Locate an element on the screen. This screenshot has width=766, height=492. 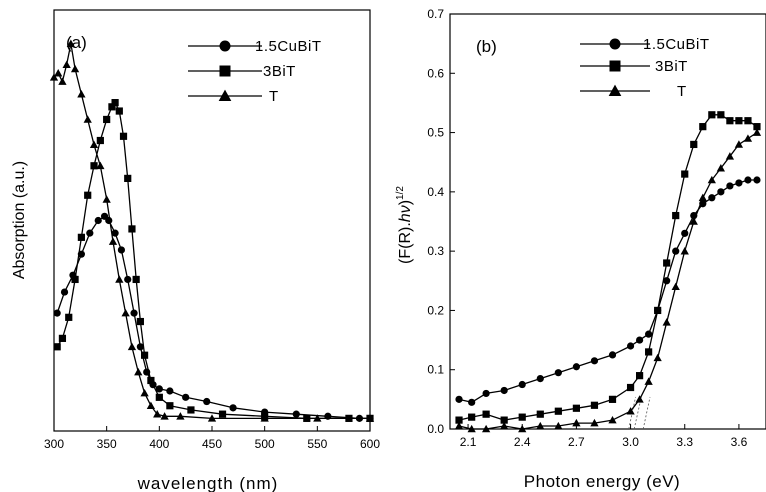
panel-b-y-tick-label: 0.0 is located at coordinates (435, 429).